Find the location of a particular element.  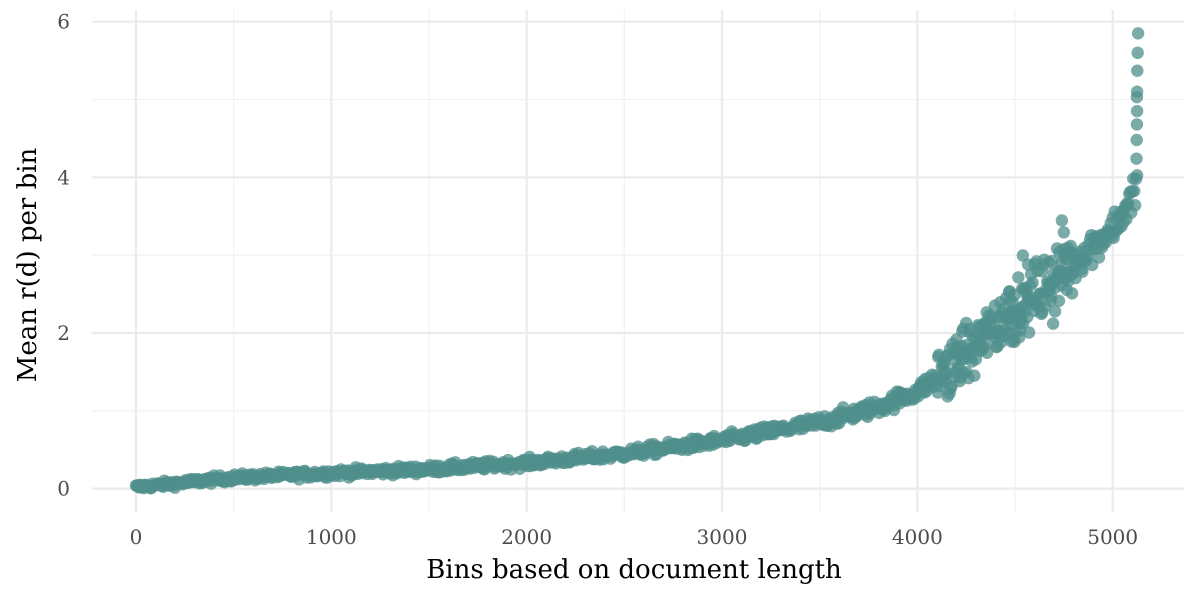

x-axis-title: Bins based on document length is located at coordinates (634, 570).